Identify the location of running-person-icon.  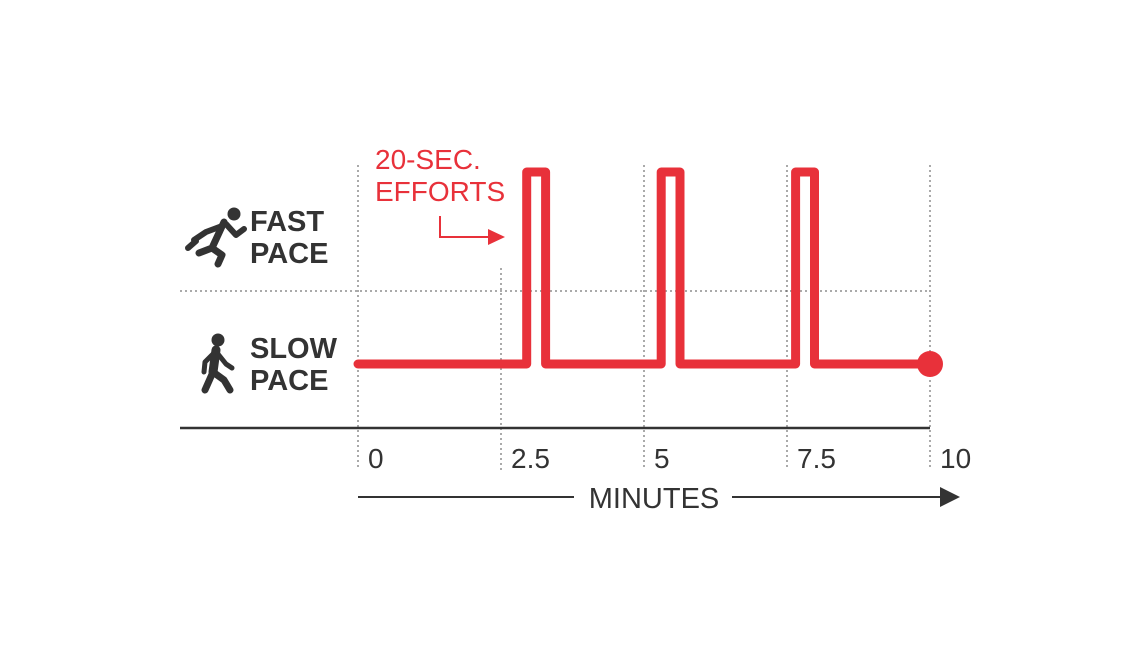
(216, 237).